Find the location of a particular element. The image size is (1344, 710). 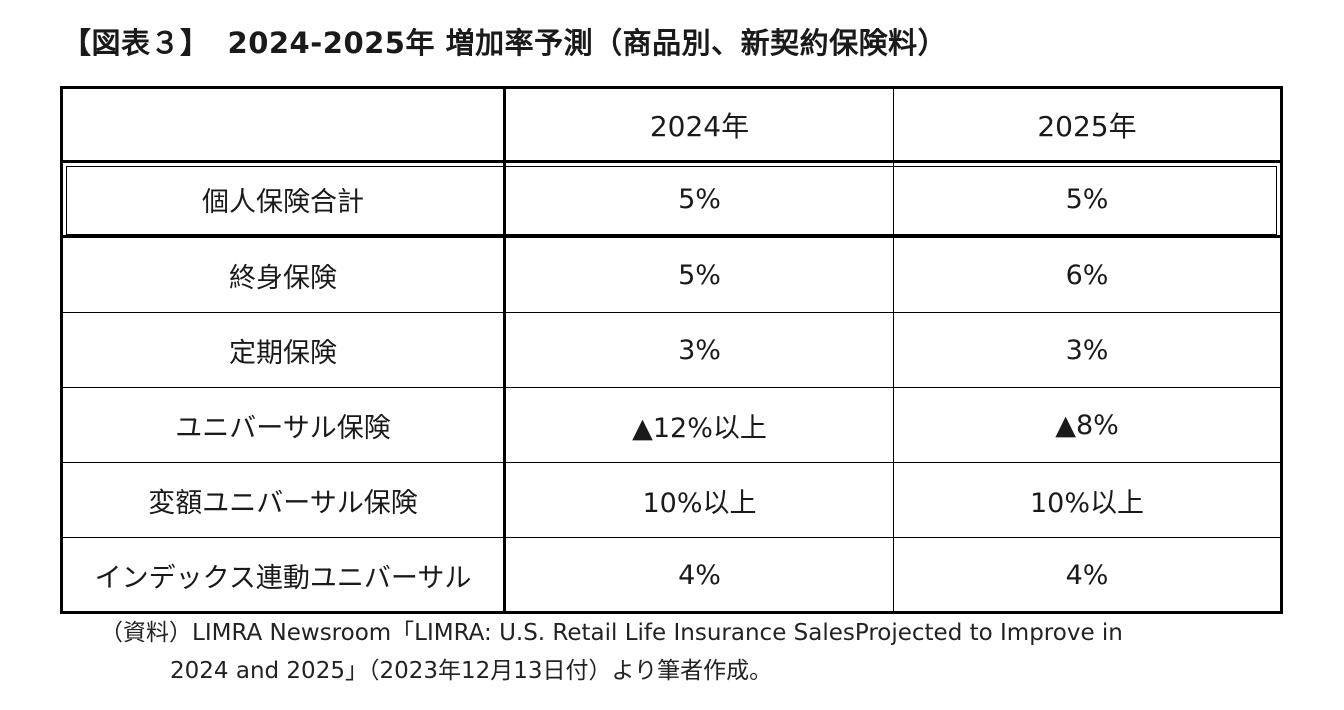

row-category: インデックス連動ユニバーサル is located at coordinates (284, 575).